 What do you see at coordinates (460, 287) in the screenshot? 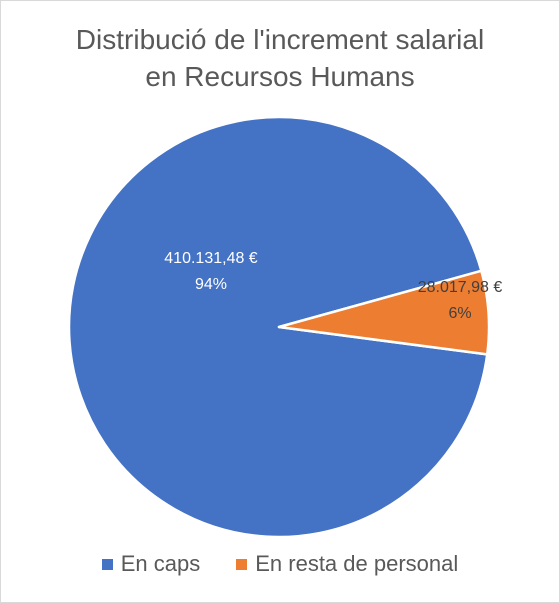
I see `data-label-value-resta-personal: 28.017,98 €` at bounding box center [460, 287].